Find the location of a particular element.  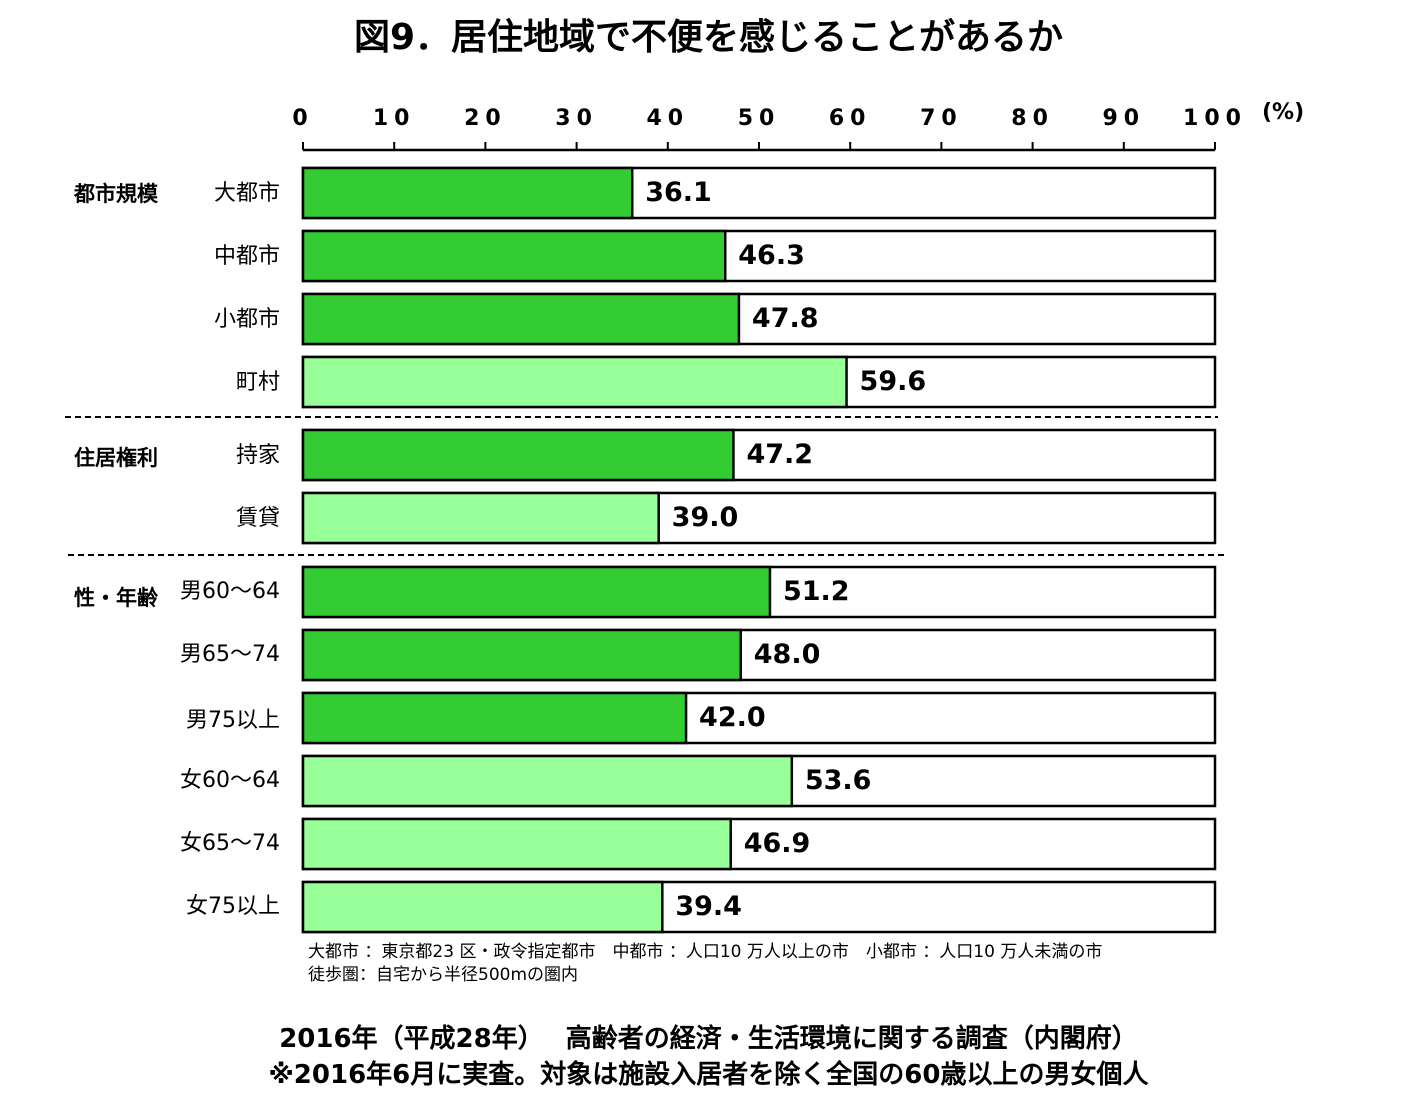

category-label: 町村 is located at coordinates (257, 382).